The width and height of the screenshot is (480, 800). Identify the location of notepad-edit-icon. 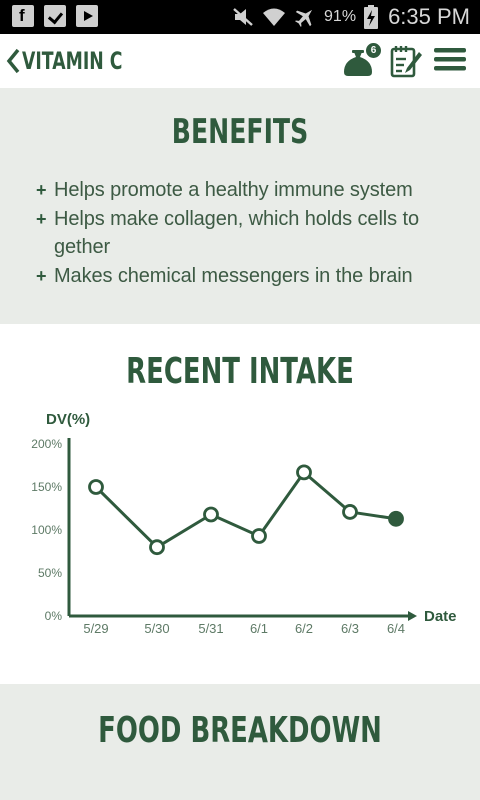
(406, 62).